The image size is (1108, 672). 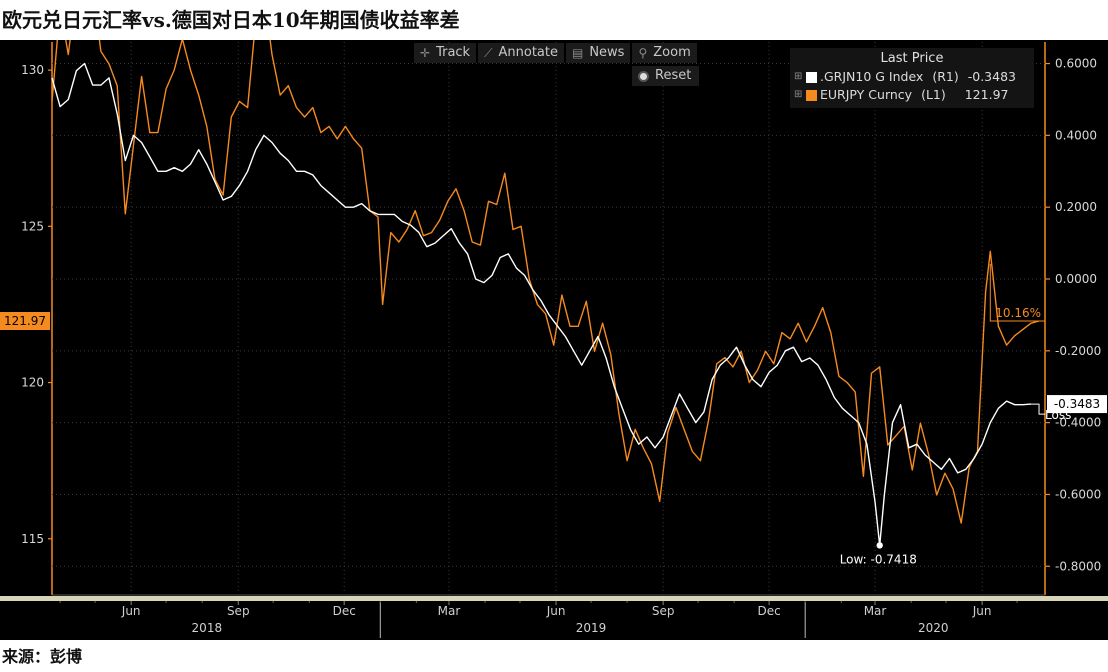 I want to click on right-current-tag, so click(x=1077, y=404).